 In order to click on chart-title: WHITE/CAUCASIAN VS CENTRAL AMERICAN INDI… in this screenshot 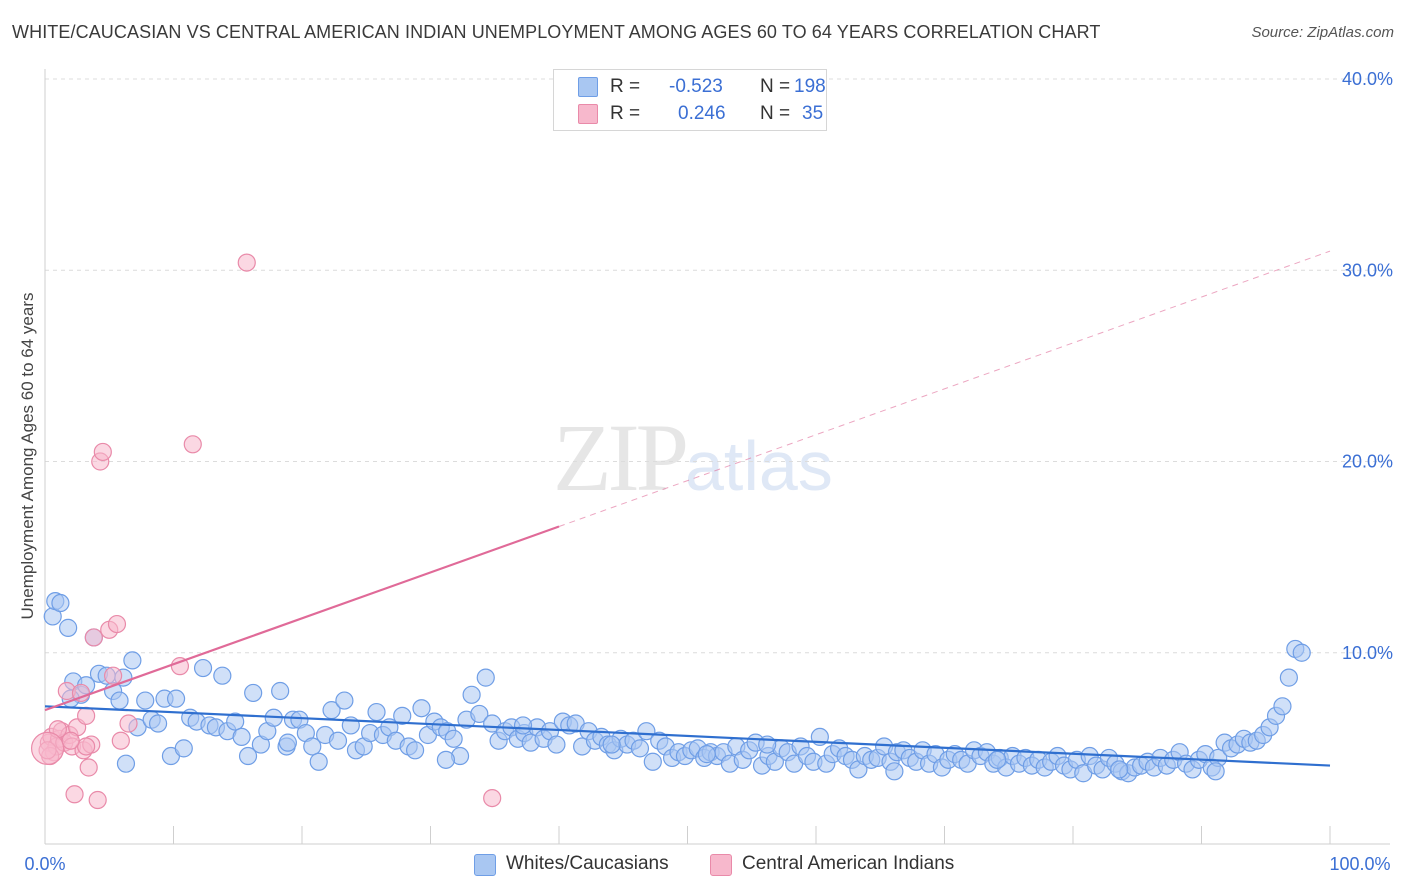, I will do `click(556, 32)`.